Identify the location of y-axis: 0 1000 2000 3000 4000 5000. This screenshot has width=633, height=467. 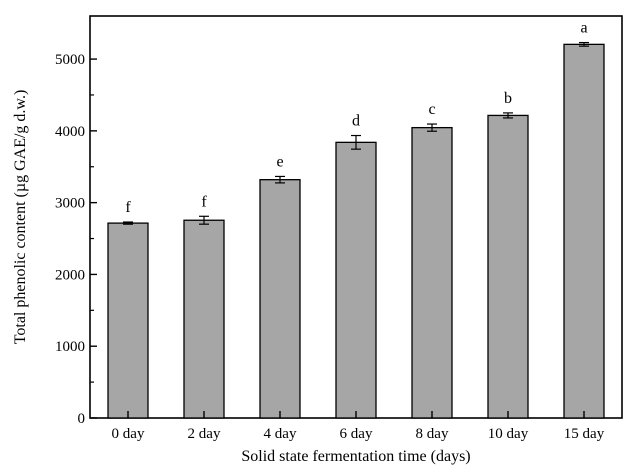
(76, 239).